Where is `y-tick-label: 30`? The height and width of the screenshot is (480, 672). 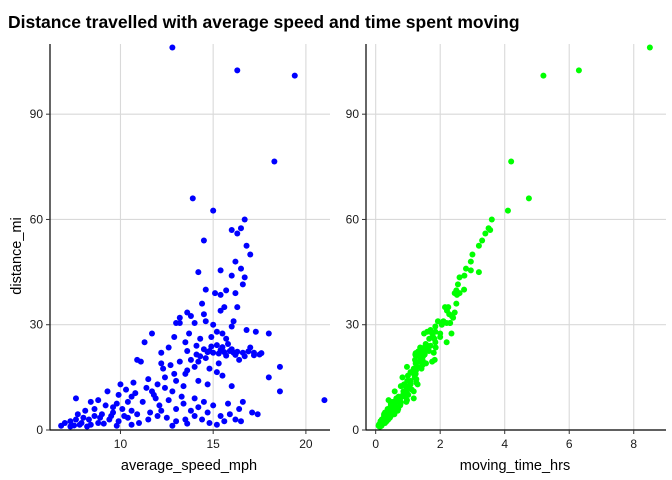
y-tick-label: 30 is located at coordinates (353, 325).